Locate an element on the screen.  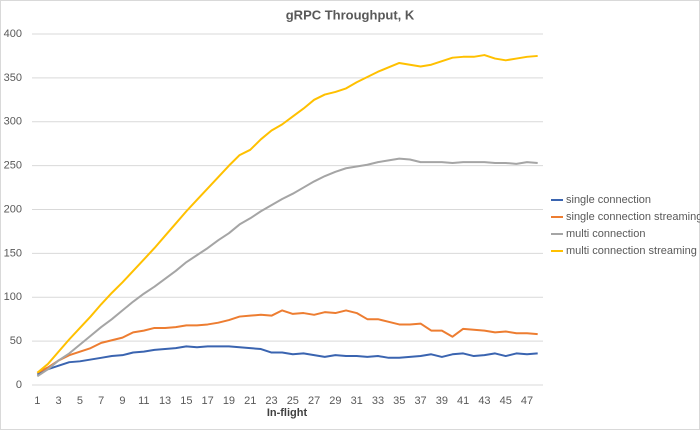
x-tick-label: 33 is located at coordinates (378, 401).